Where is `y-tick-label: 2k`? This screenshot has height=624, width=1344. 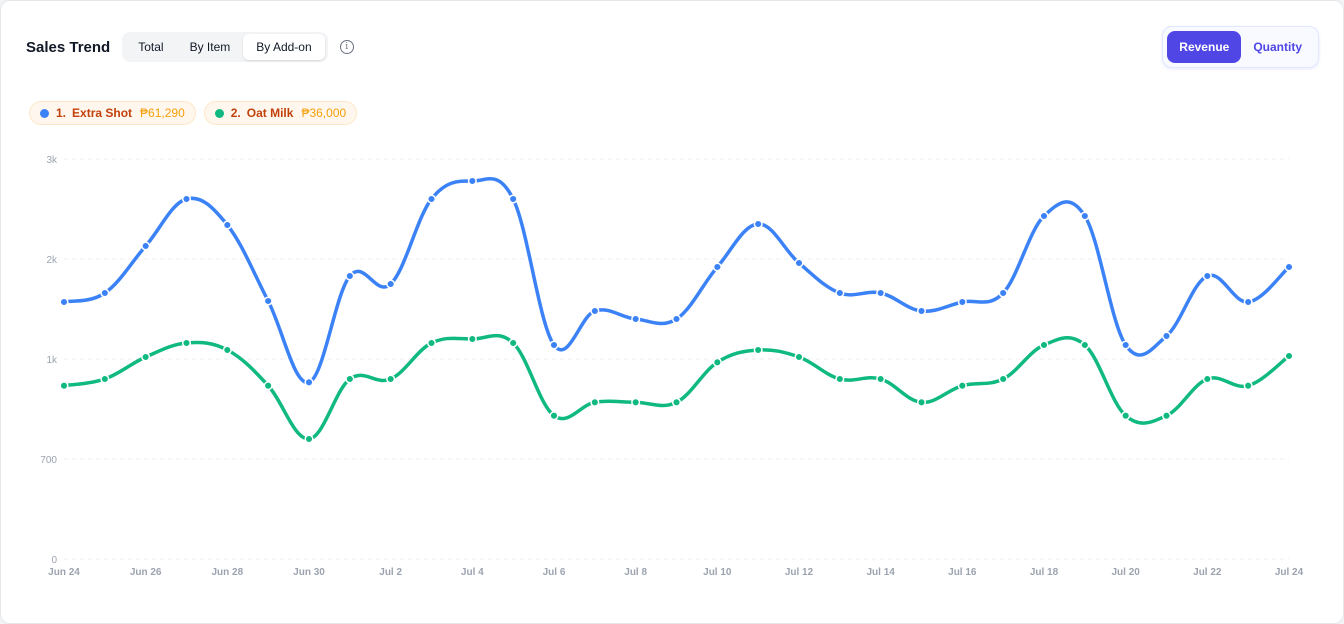 y-tick-label: 2k is located at coordinates (52, 260).